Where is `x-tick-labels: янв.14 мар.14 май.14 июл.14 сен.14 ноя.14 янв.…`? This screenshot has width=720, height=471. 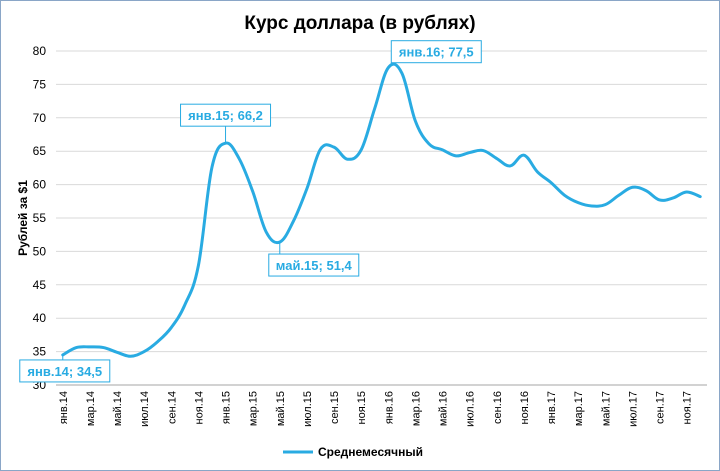 x-tick-labels: янв.14 мар.14 май.14 июл.14 сен.14 ноя.14 янв.… is located at coordinates (376, 409).